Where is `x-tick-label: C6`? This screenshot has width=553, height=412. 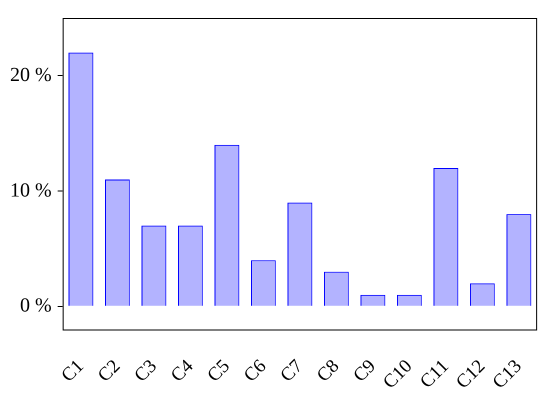 x-tick-label: C6 is located at coordinates (255, 371).